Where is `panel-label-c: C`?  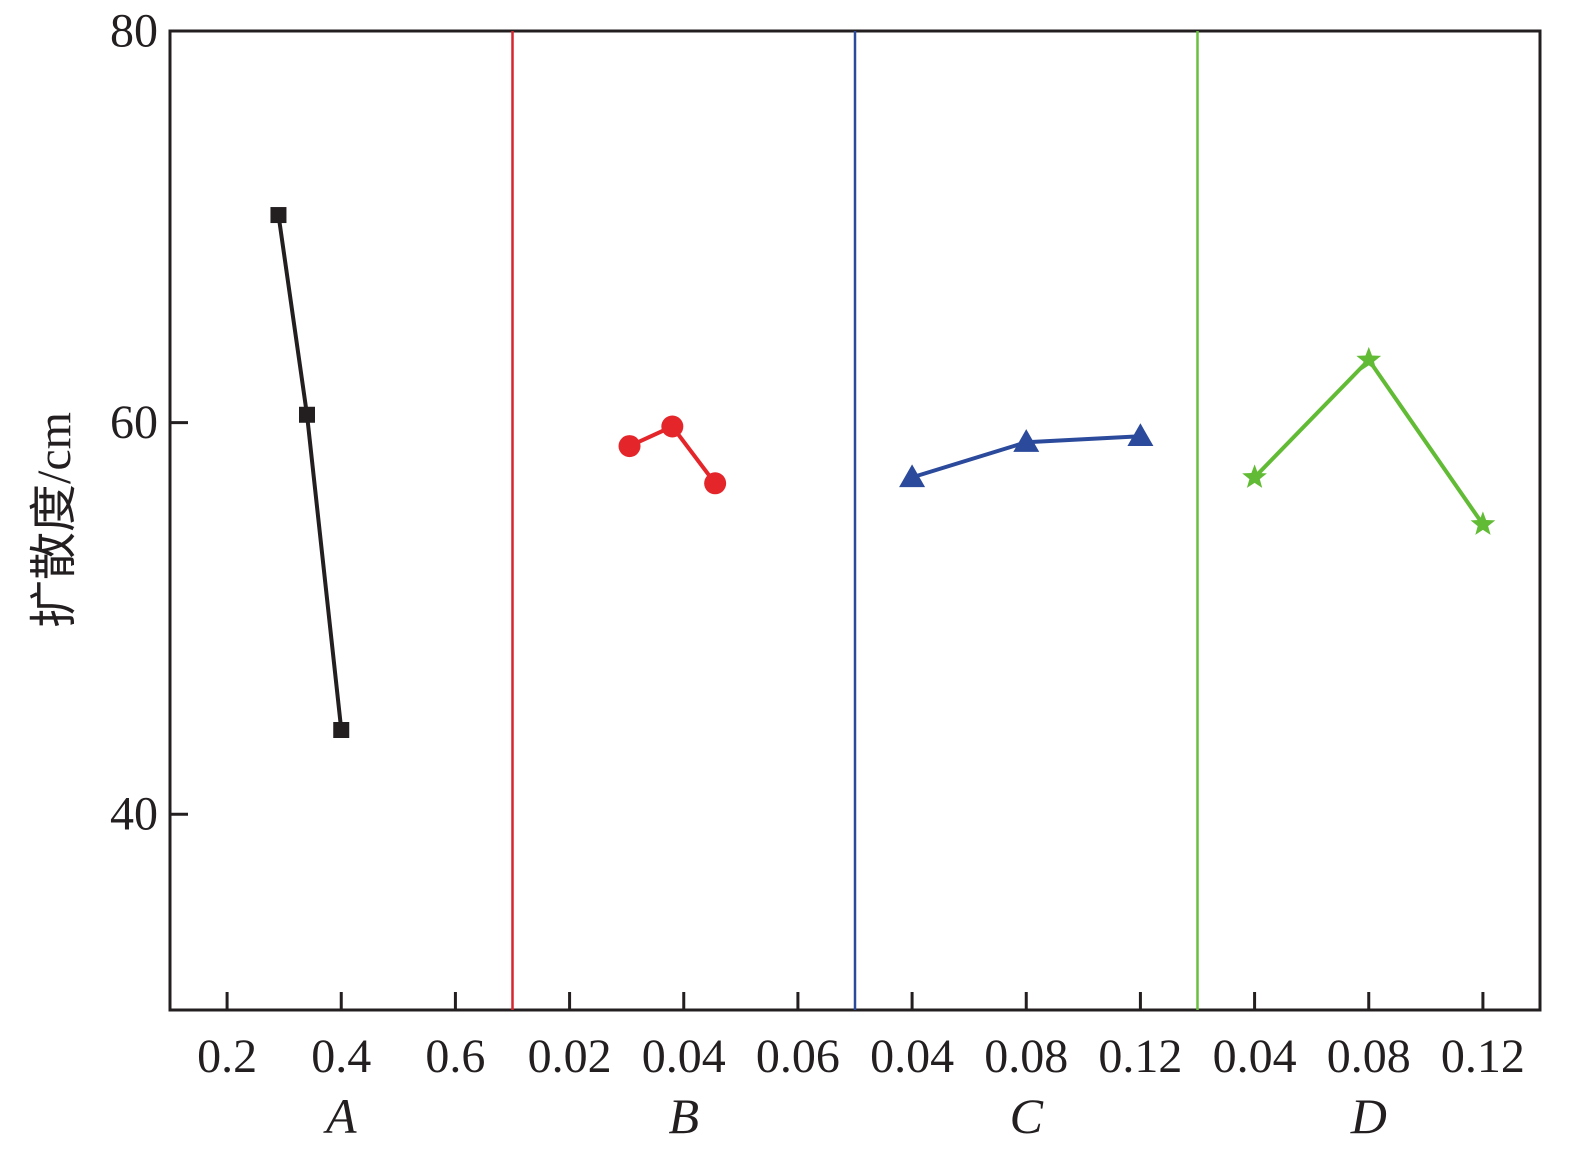
panel-label-c: C is located at coordinates (1027, 1116).